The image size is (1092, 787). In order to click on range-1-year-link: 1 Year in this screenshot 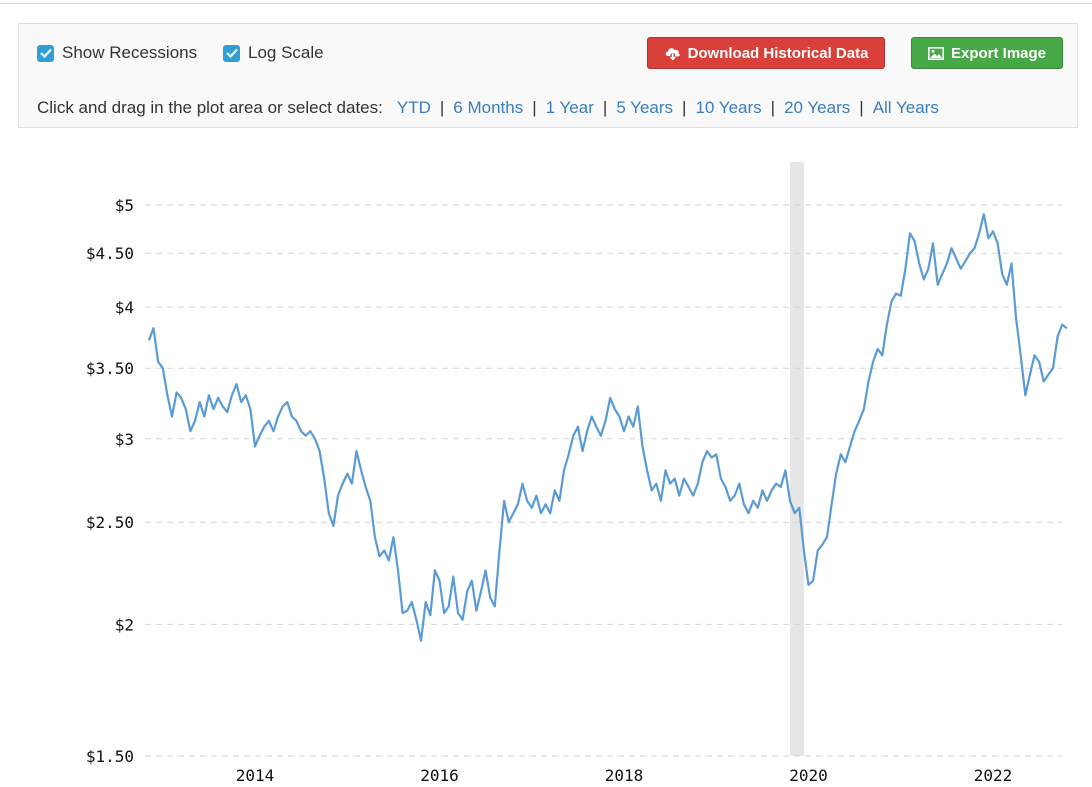, I will do `click(569, 107)`.